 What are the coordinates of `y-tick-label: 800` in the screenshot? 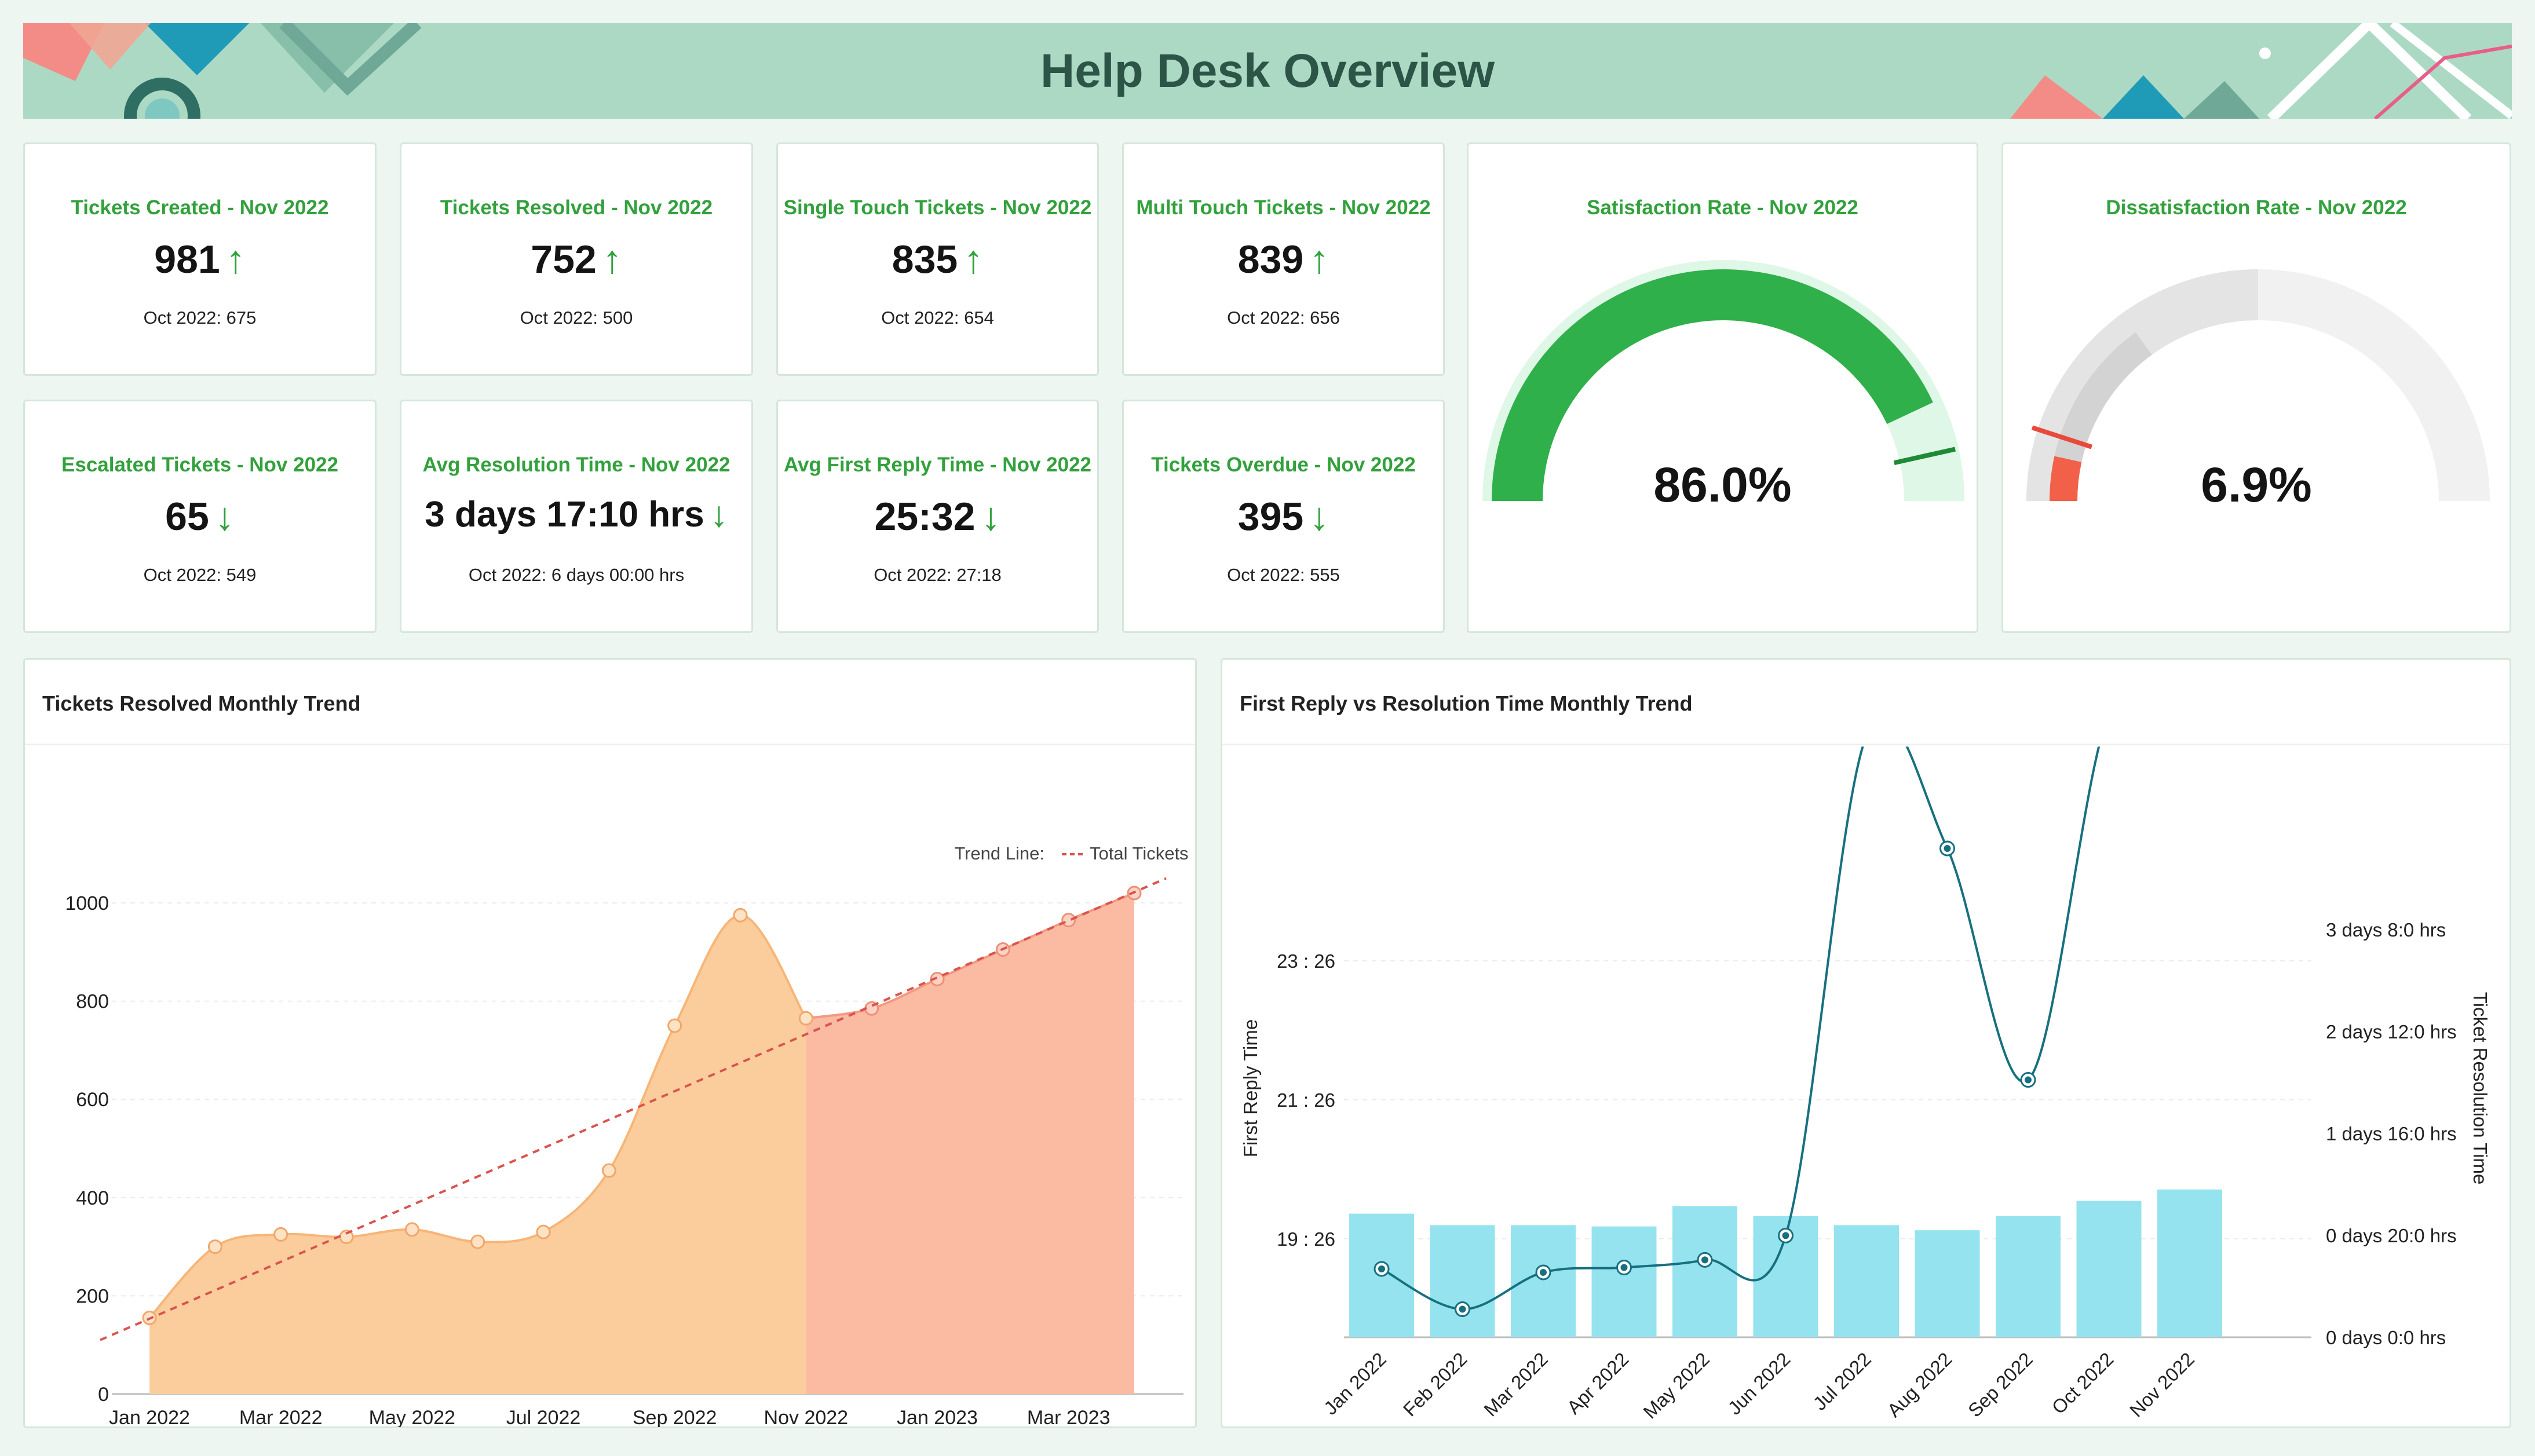 It's located at (92, 1002).